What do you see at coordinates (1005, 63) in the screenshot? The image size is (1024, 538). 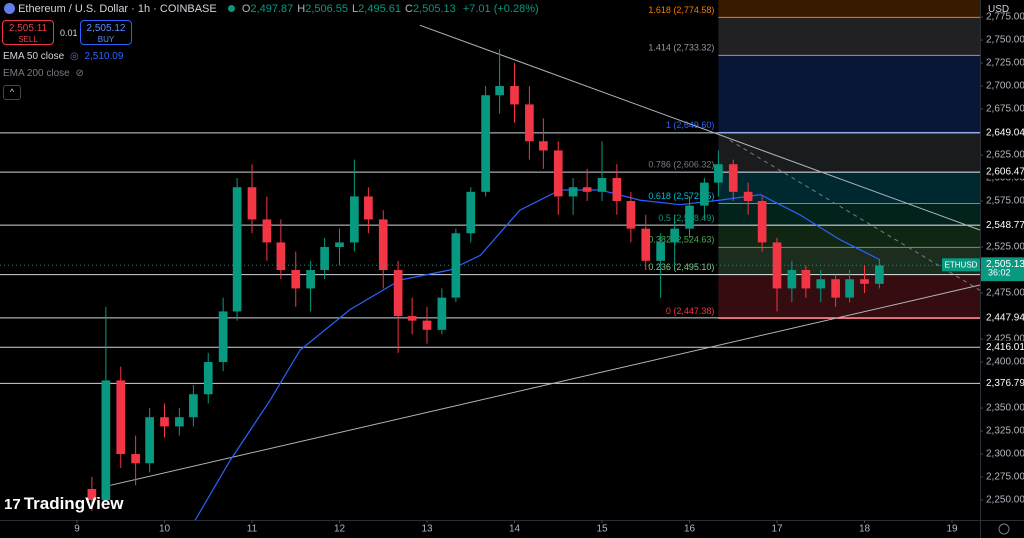 I see `y-tick-label: 2,725.00` at bounding box center [1005, 63].